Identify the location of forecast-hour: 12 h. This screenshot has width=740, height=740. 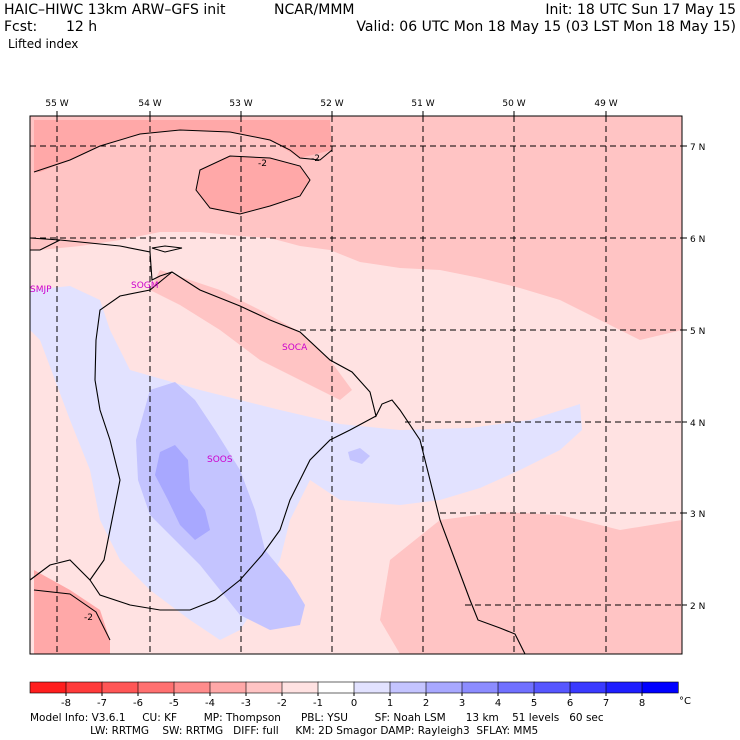
(82, 27).